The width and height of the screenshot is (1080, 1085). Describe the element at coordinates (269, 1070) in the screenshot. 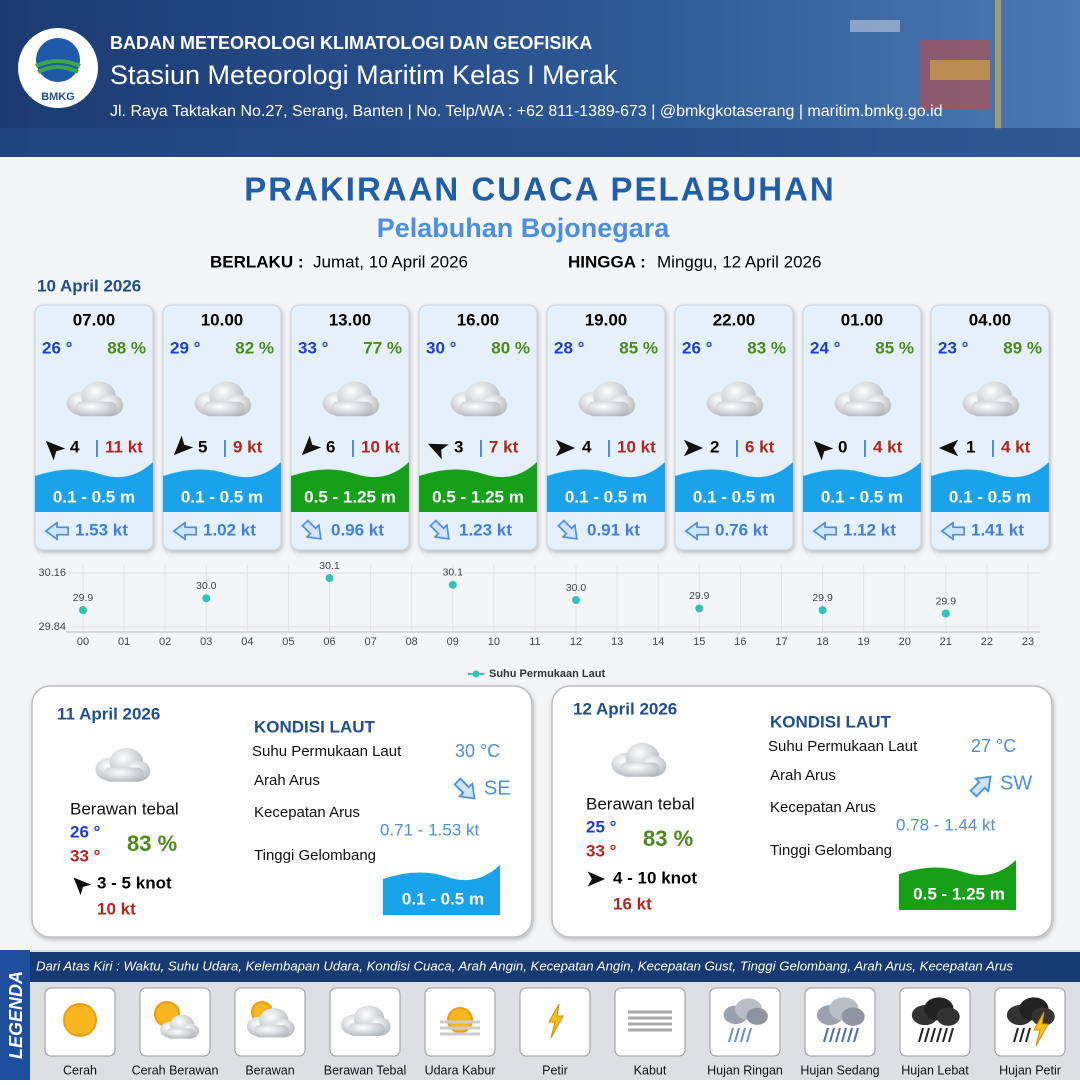

I see `legend-item-label: Berawan` at that location.